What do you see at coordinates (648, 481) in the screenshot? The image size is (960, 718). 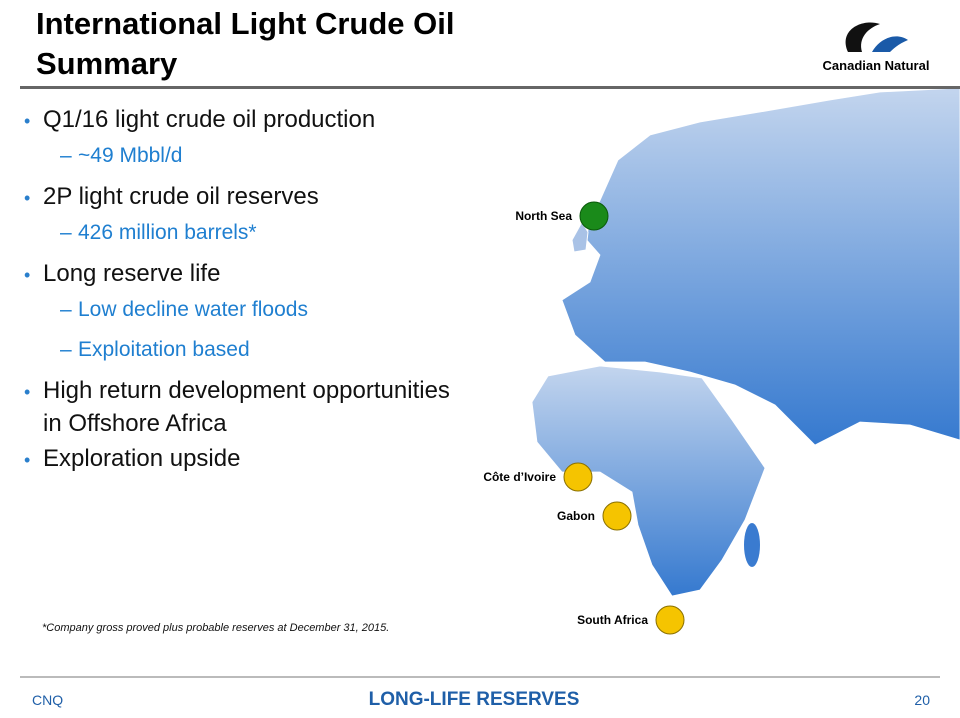 I see `africa` at bounding box center [648, 481].